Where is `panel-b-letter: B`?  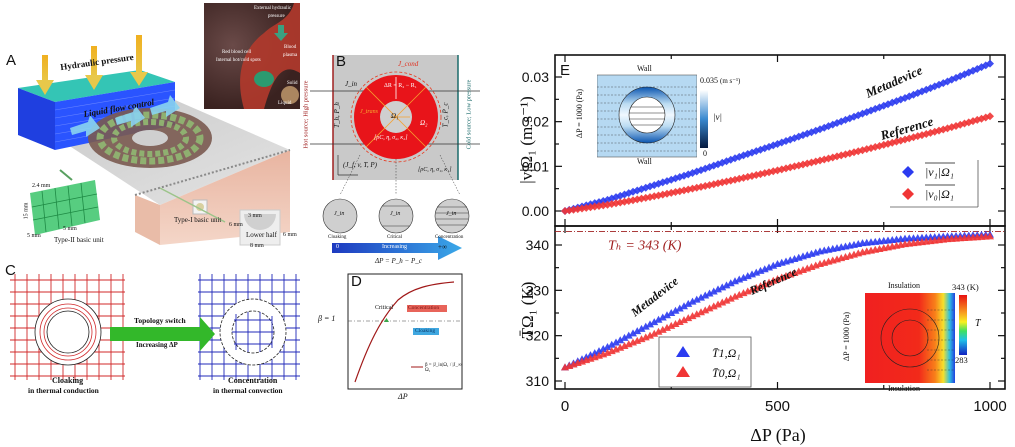
panel-b-letter: B is located at coordinates (341, 61).